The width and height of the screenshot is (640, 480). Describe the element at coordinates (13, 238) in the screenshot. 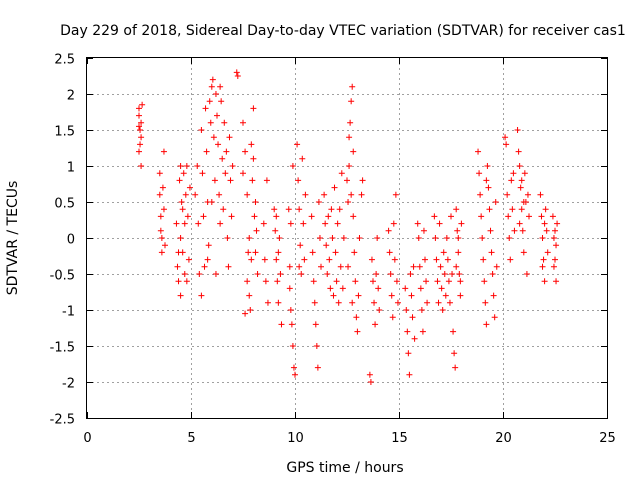

I see `y-axis-label: SDTVAR / TECUs` at that location.